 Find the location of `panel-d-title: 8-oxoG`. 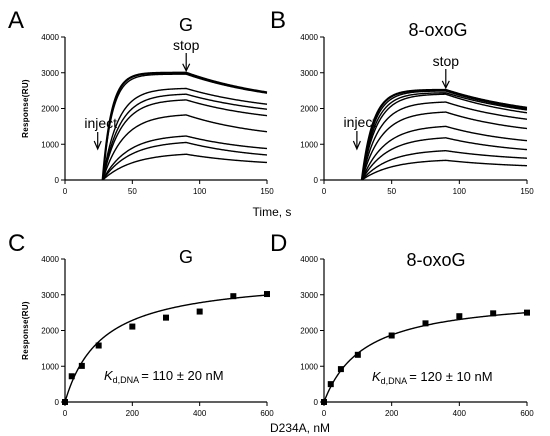

panel-d-title: 8-oxoG is located at coordinates (435, 260).